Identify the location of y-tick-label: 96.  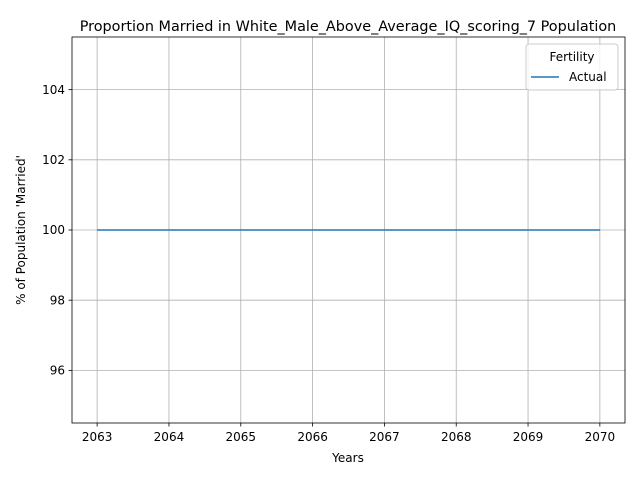
(57, 371).